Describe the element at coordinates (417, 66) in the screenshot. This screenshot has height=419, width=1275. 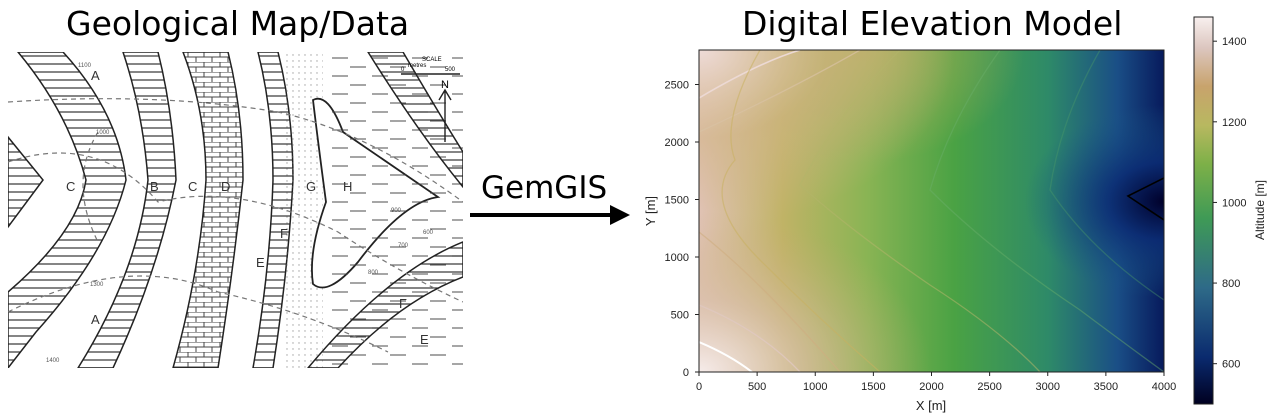
I see `scale-units: metres` at that location.